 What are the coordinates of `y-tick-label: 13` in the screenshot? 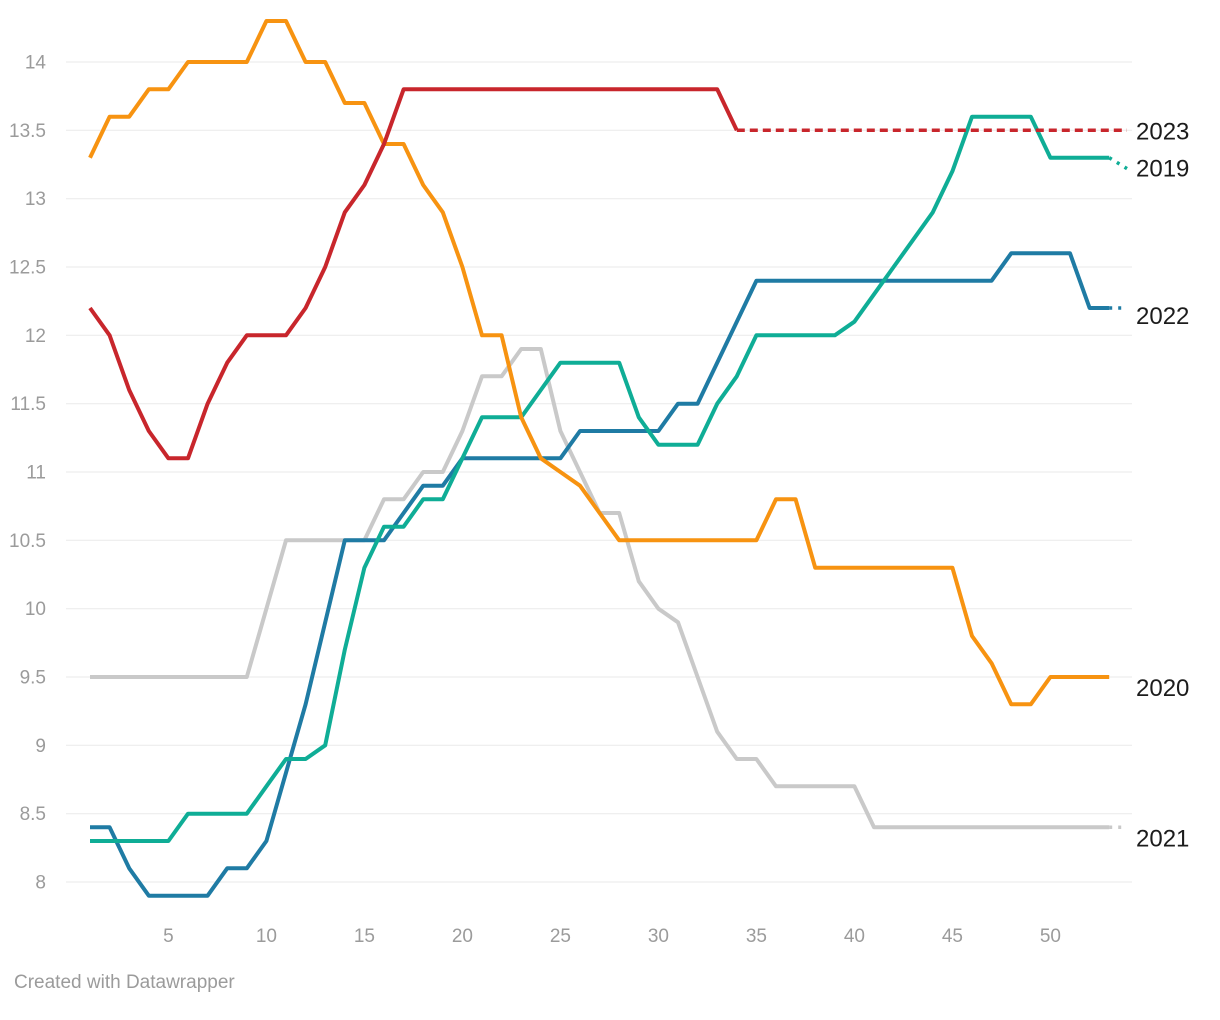 It's located at (35, 199).